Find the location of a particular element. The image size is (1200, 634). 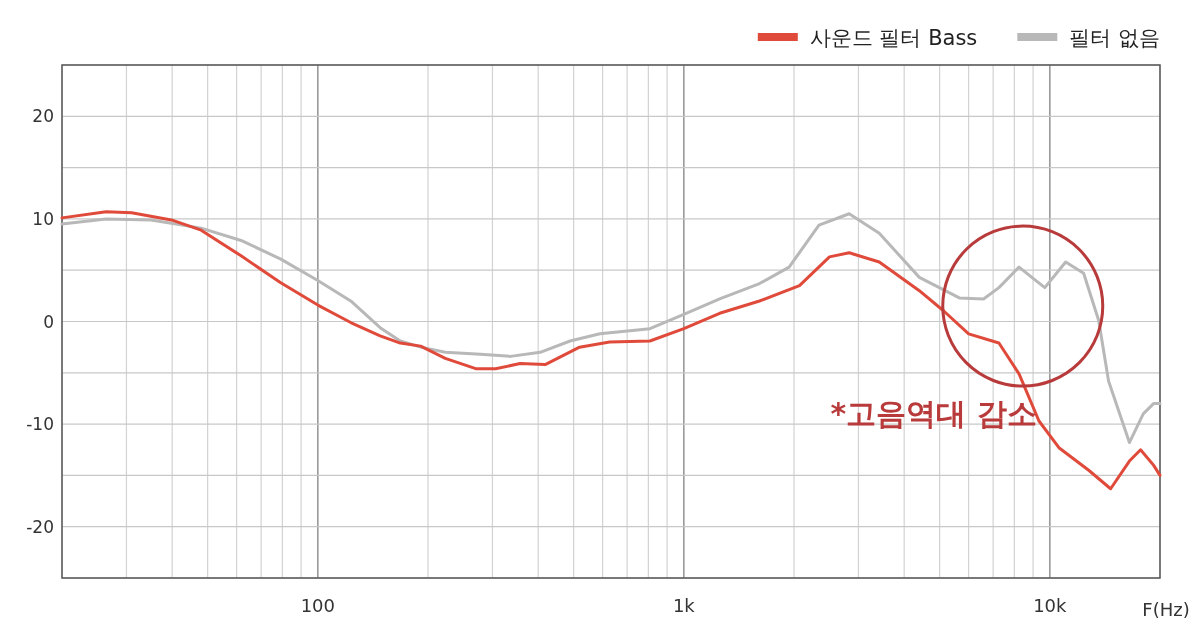

y-tick-label: 10 is located at coordinates (43, 218).